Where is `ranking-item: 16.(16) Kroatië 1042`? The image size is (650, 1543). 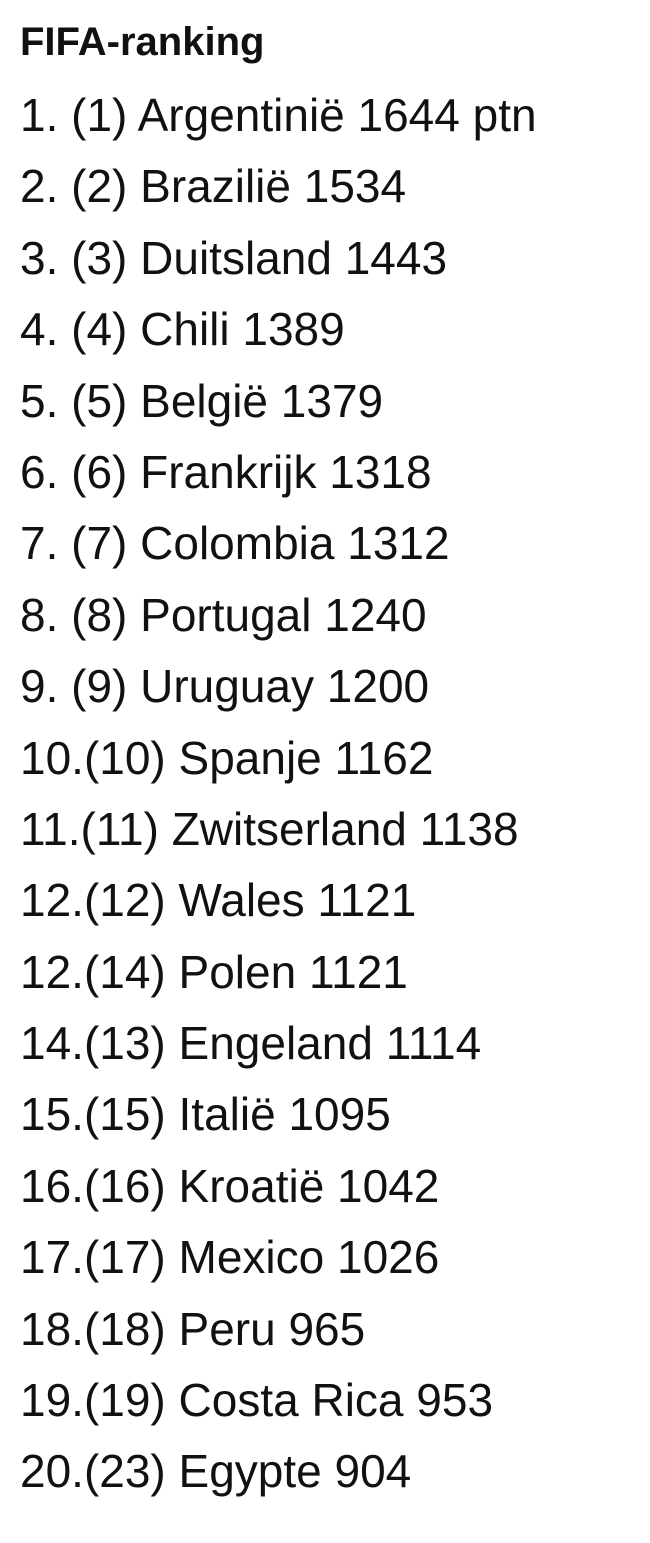 ranking-item: 16.(16) Kroatië 1042 is located at coordinates (230, 1185).